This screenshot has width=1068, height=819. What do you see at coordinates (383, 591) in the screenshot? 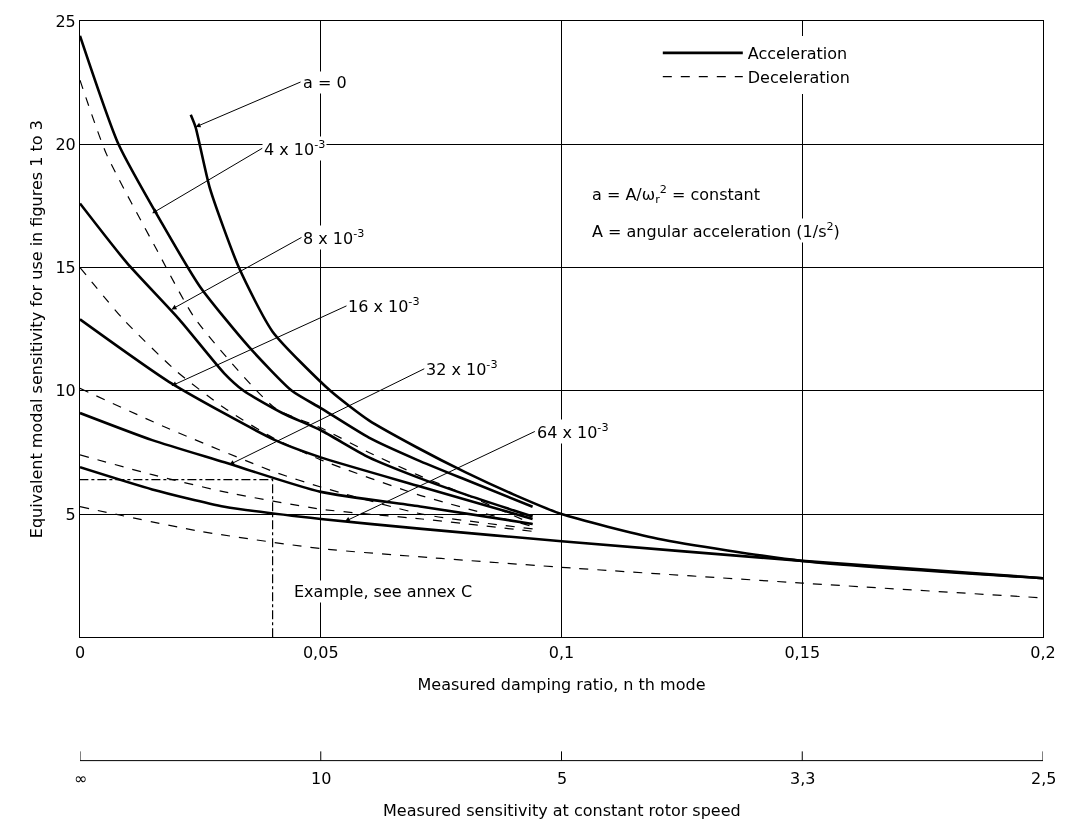
I see `annotation: Example, see annex C` at bounding box center [383, 591].